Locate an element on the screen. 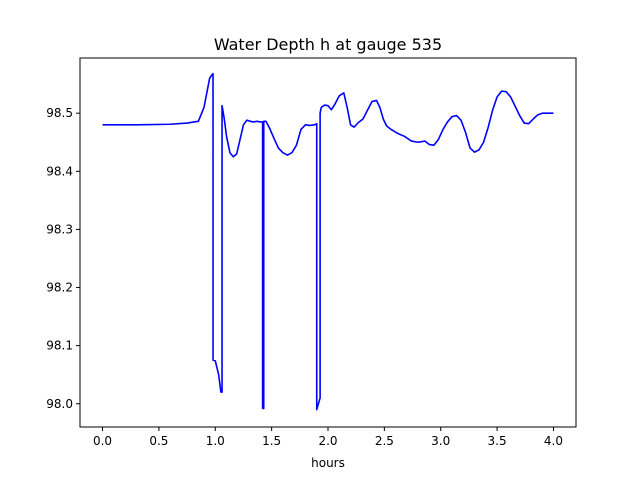 The image size is (640, 480). y-tick-label: 98.1 is located at coordinates (59, 346).